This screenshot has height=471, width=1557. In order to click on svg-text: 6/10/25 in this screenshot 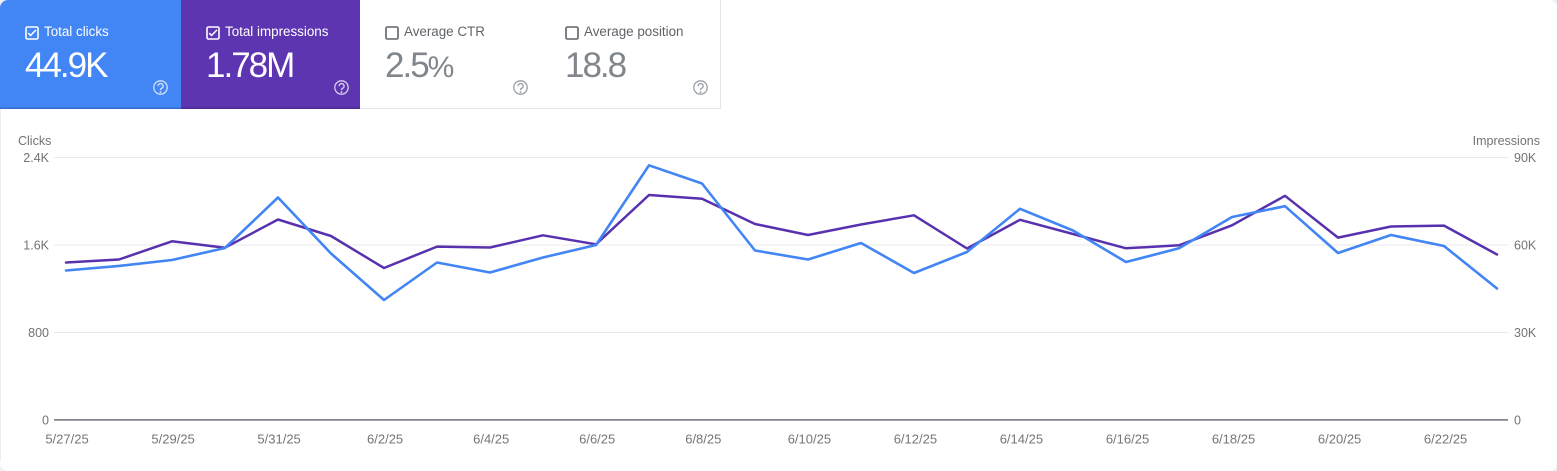, I will do `click(809, 439)`.